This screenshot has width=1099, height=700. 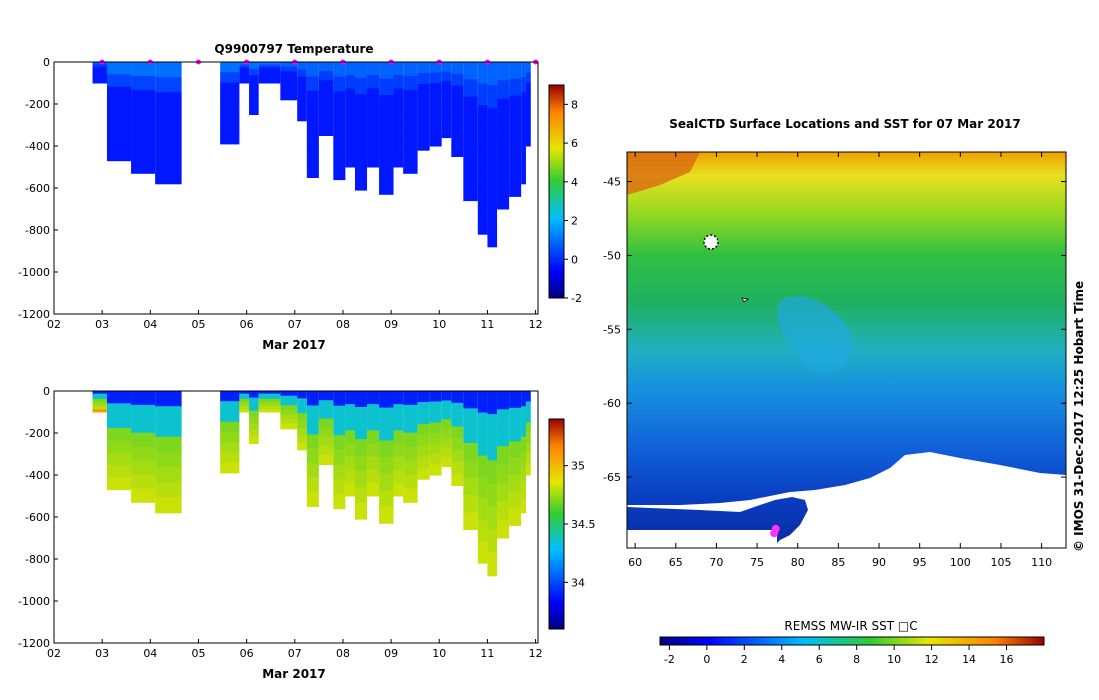 What do you see at coordinates (37, 188) in the screenshot?
I see `y-tick-label: -600` at bounding box center [37, 188].